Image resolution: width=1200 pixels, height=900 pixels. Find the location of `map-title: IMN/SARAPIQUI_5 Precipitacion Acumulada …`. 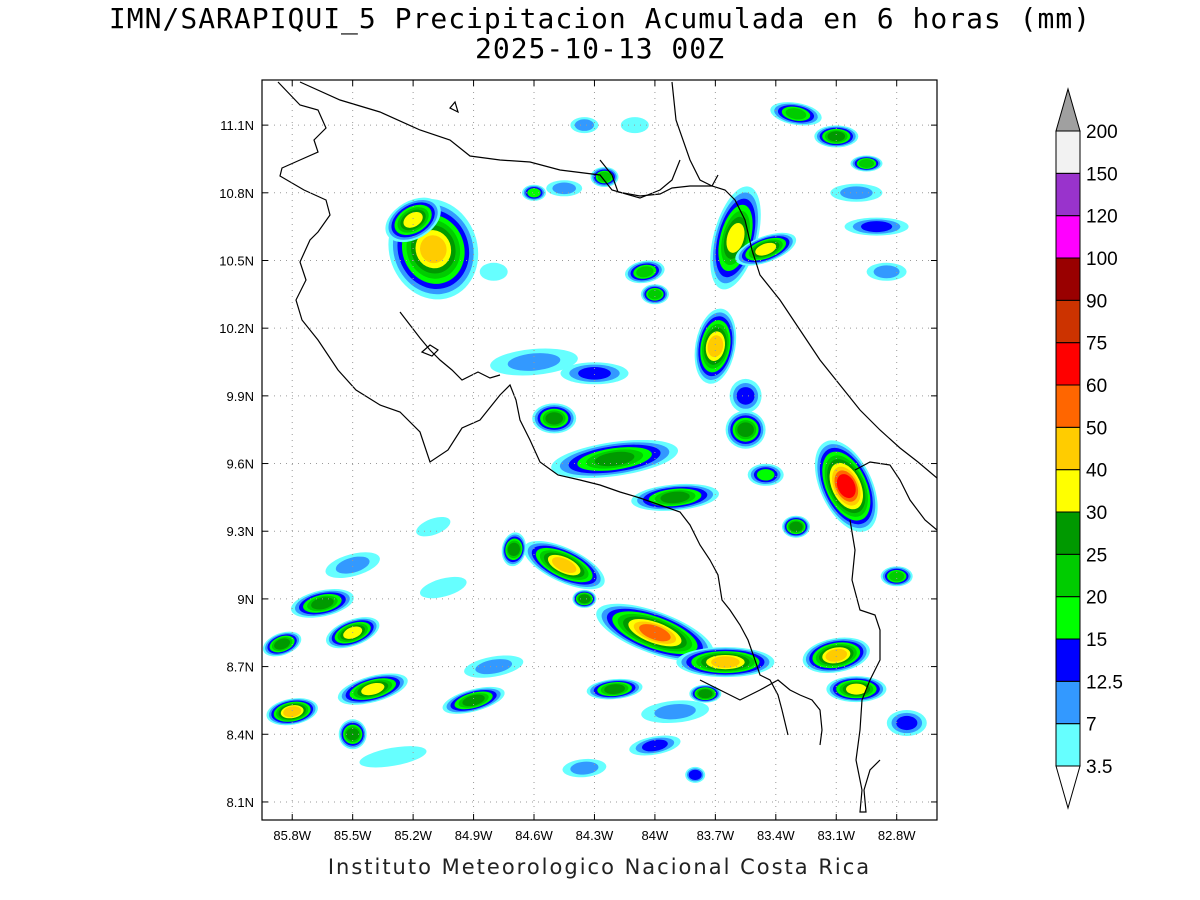

map-title: IMN/SARAPIQUI_5 Precipitacion Acumulada … is located at coordinates (600, 18).